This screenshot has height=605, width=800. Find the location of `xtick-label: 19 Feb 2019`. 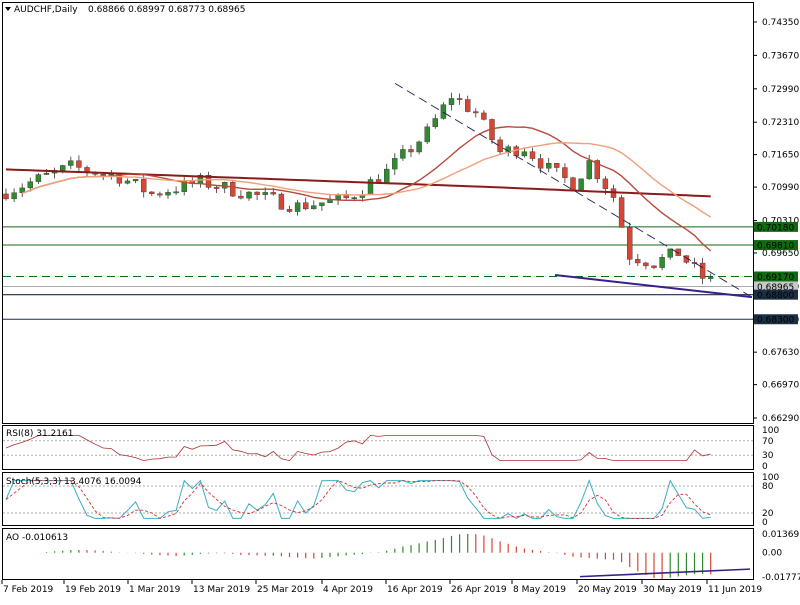

xtick-label: 19 Feb 2019 is located at coordinates (93, 590).